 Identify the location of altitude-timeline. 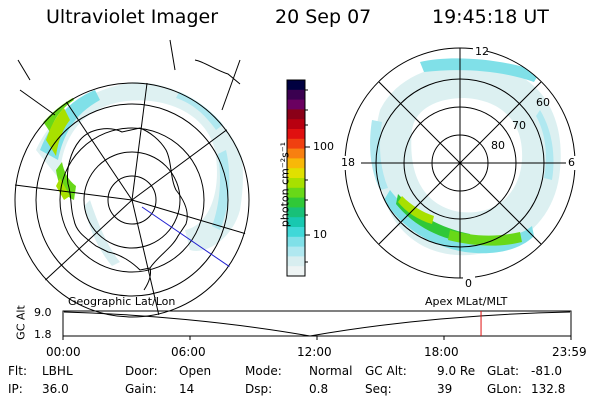
(317, 325).